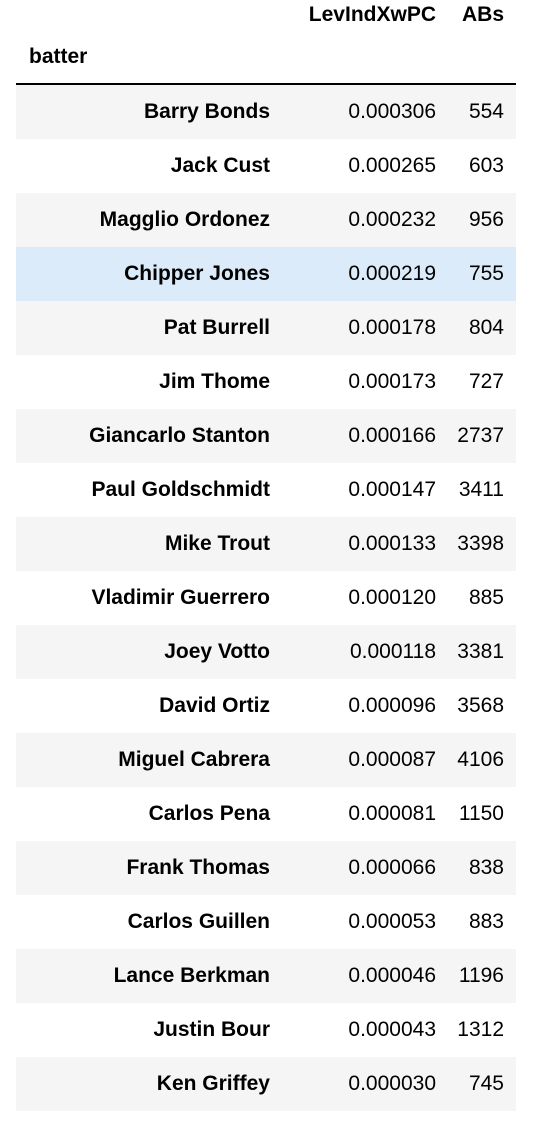  Describe the element at coordinates (486, 597) in the screenshot. I see `abs-cell: 885` at that location.